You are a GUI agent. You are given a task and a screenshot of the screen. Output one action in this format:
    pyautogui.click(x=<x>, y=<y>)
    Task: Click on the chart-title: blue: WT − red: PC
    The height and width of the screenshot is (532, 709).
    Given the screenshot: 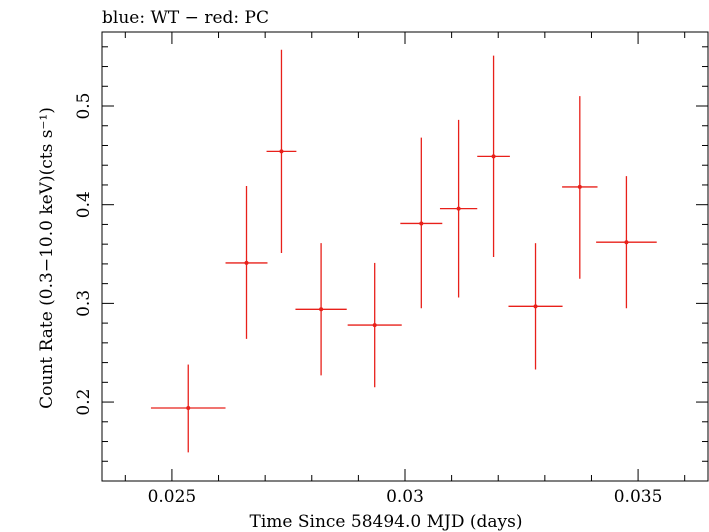 What is the action you would take?
    pyautogui.click(x=185, y=18)
    